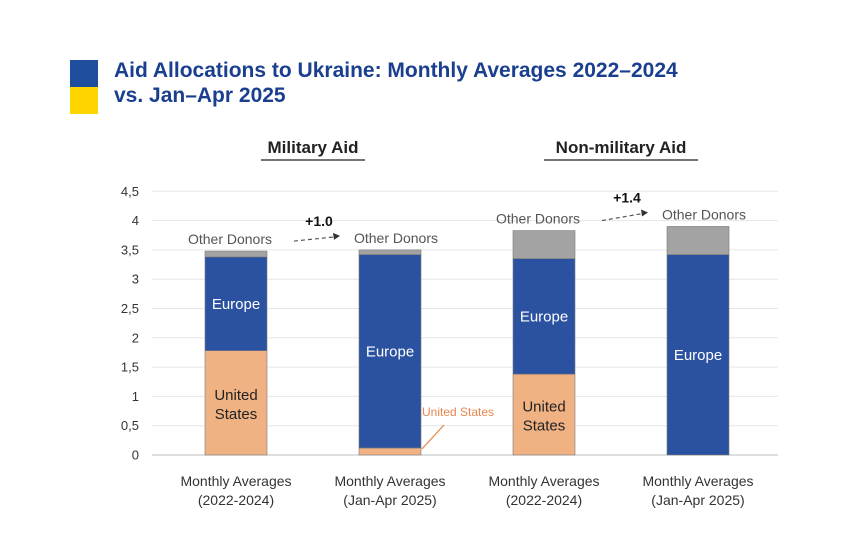 This screenshot has height=542, width=860. Describe the element at coordinates (130, 191) in the screenshot. I see `y-tick-label: 4,5` at that location.